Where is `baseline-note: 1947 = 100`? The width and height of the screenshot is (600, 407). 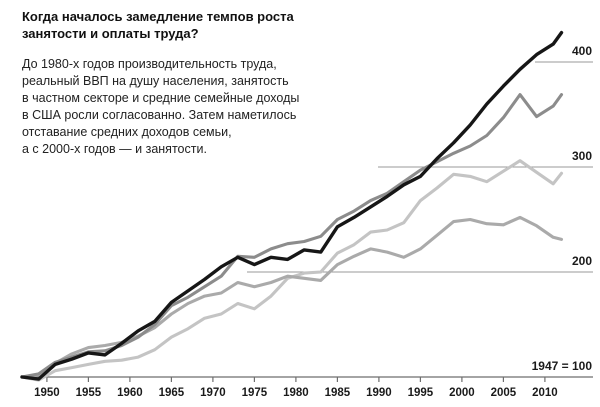
baseline-note: 1947 = 100 is located at coordinates (562, 366).